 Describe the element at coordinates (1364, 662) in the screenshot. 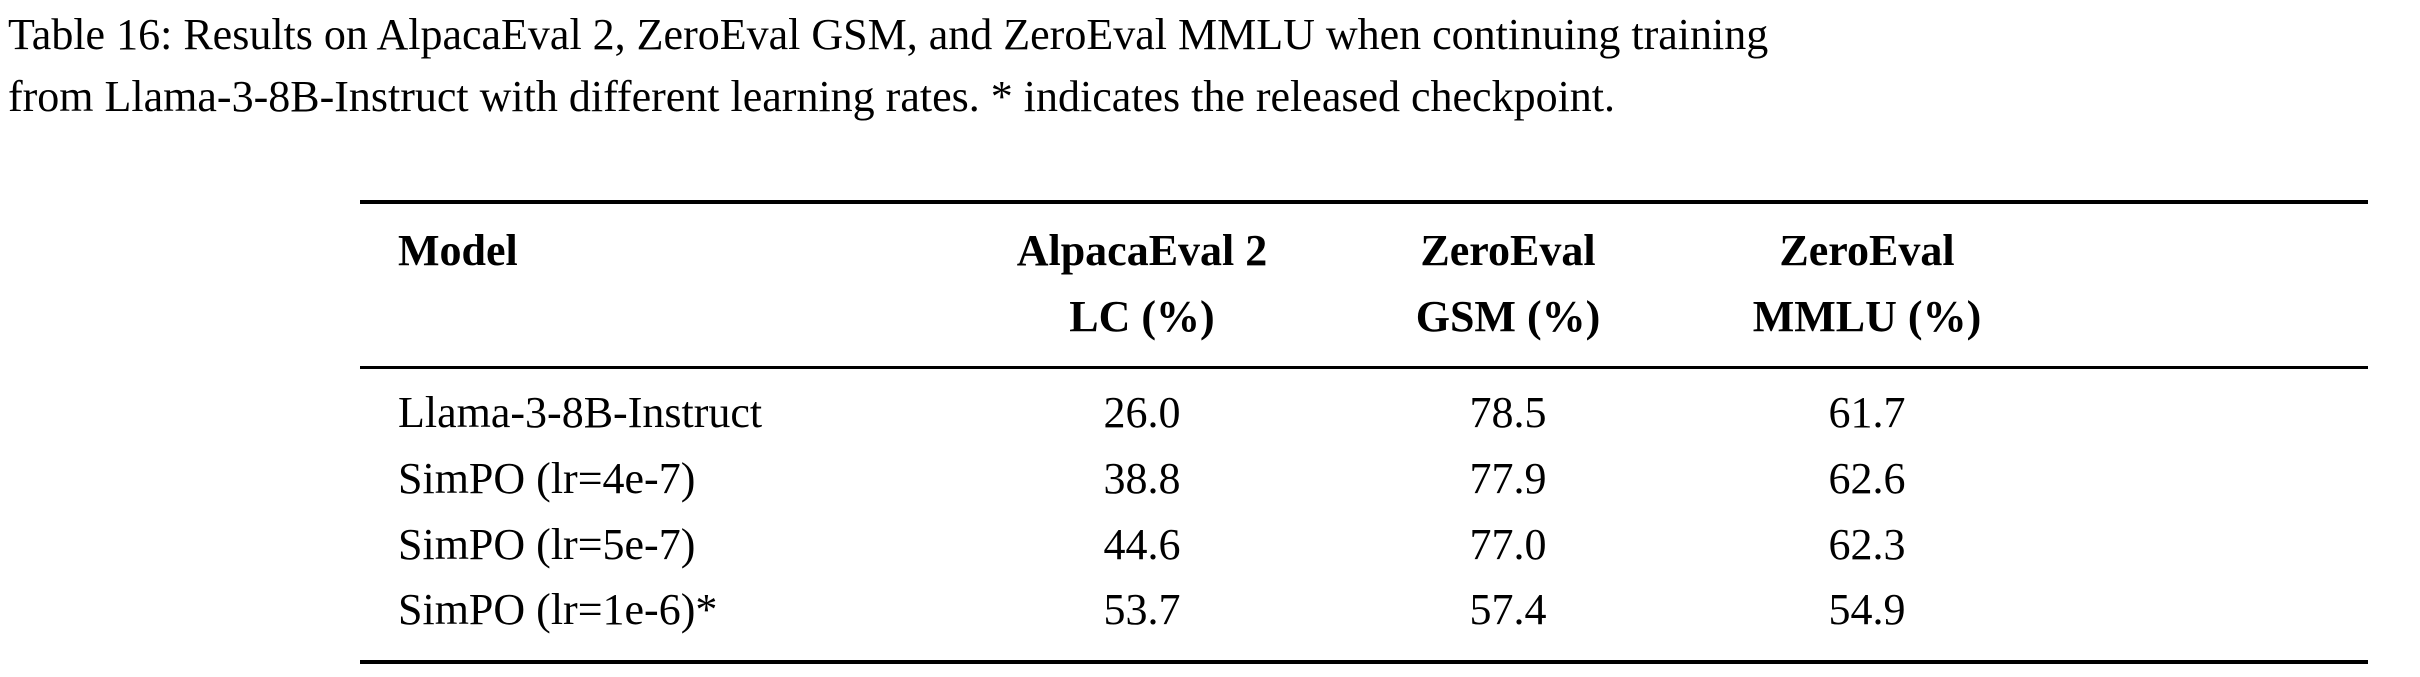

I see `bottom-rule` at that location.